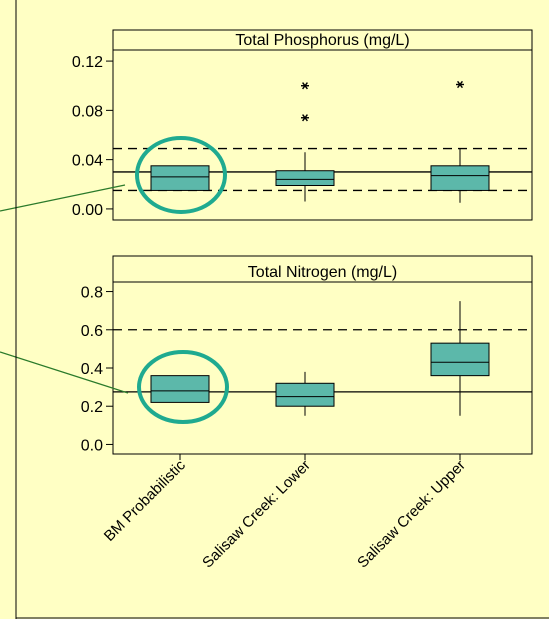 The width and height of the screenshot is (549, 619). I want to click on y-tick-label: 0.08, so click(87, 111).